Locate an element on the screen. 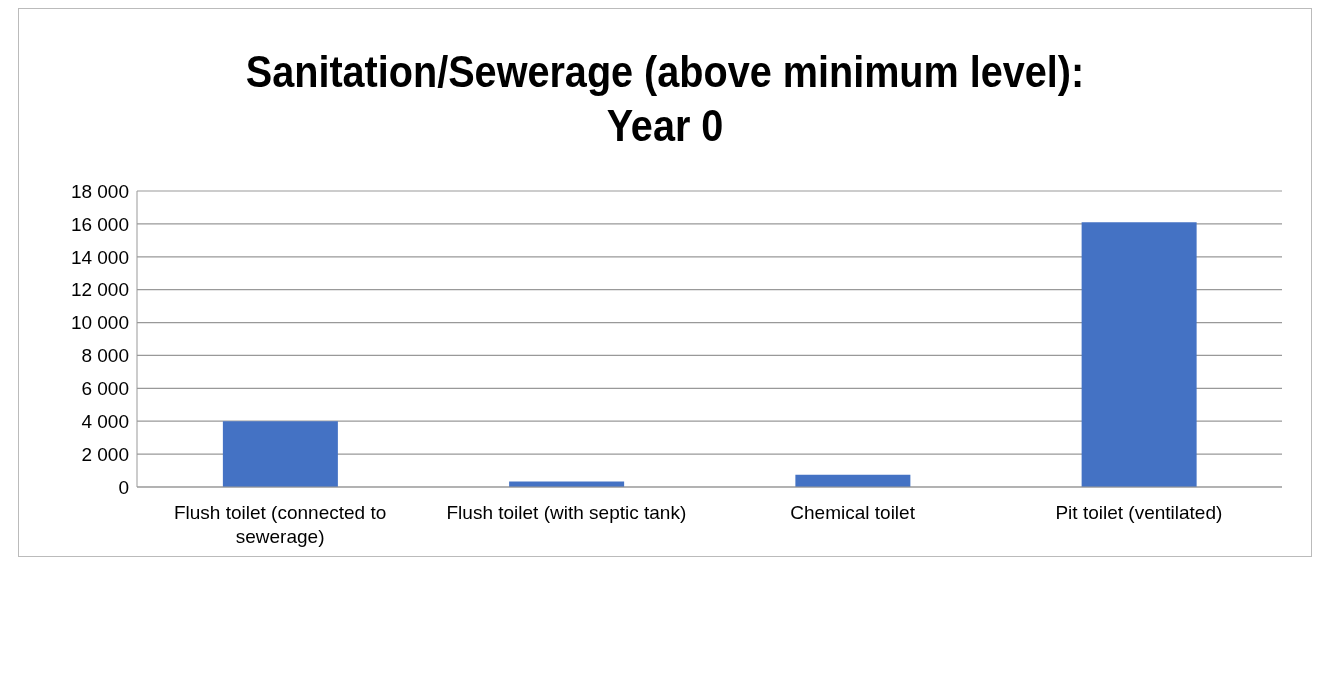 This screenshot has height=684, width=1320. y-tick-label: 10 000 is located at coordinates (99, 323).